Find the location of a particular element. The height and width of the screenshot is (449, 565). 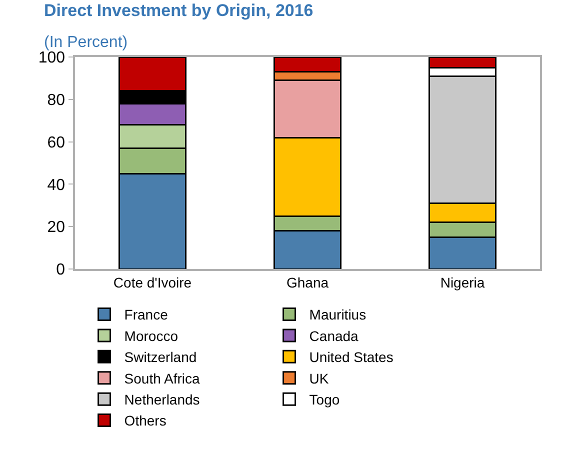

legend-label: Togo is located at coordinates (324, 400).